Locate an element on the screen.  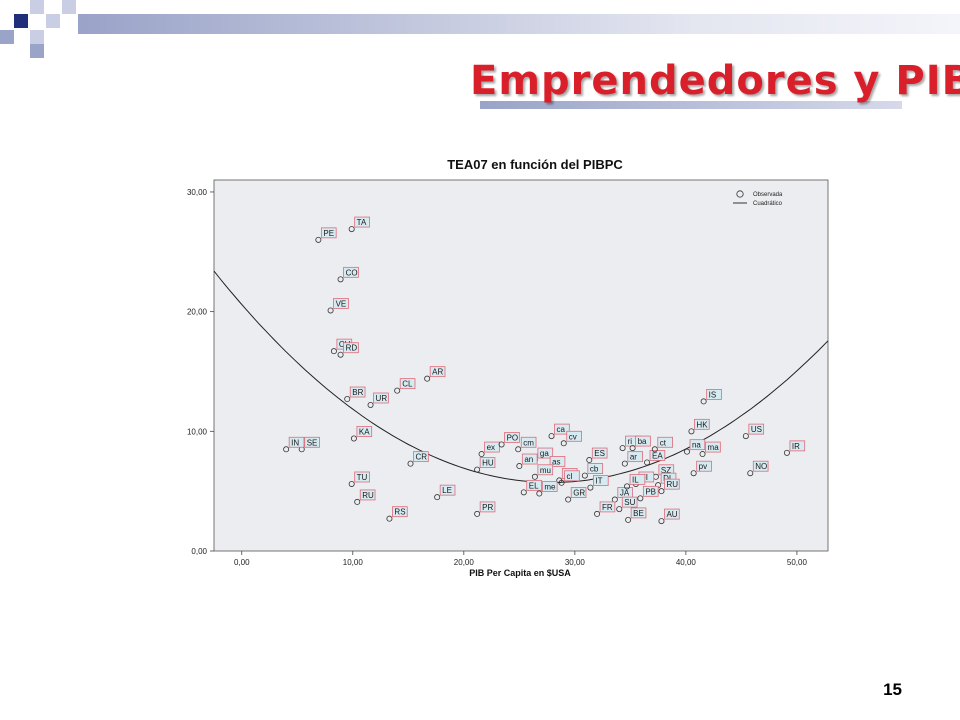
data-point: ar is located at coordinates (632, 459).